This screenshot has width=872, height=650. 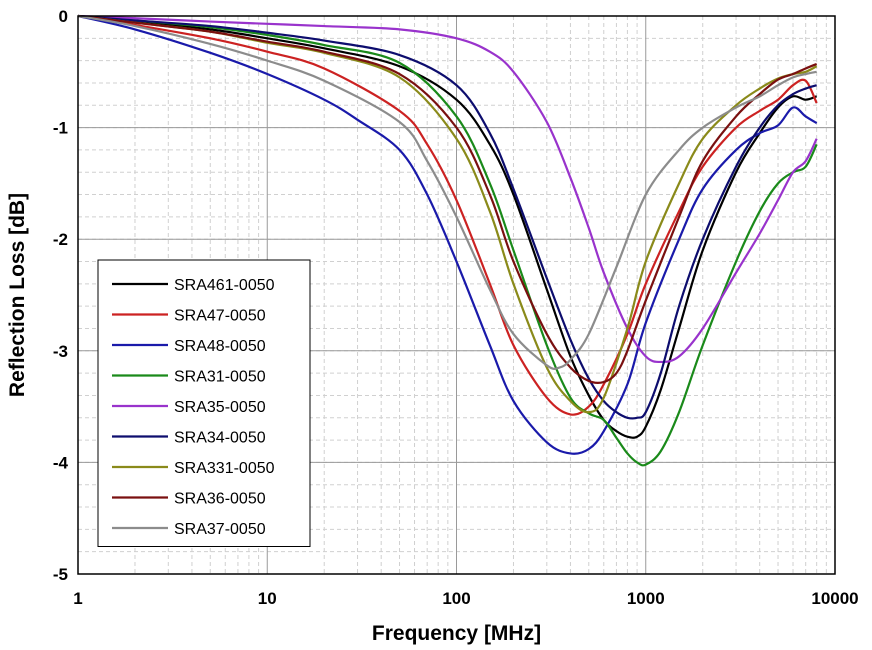 What do you see at coordinates (267, 598) in the screenshot?
I see `x-tick-label: 10` at bounding box center [267, 598].